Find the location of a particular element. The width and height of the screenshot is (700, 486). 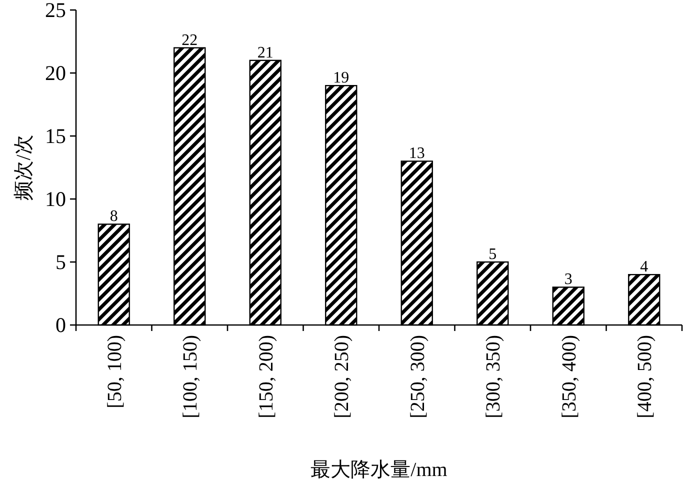

y-axis-title: 频次/次 is located at coordinates (24, 167).